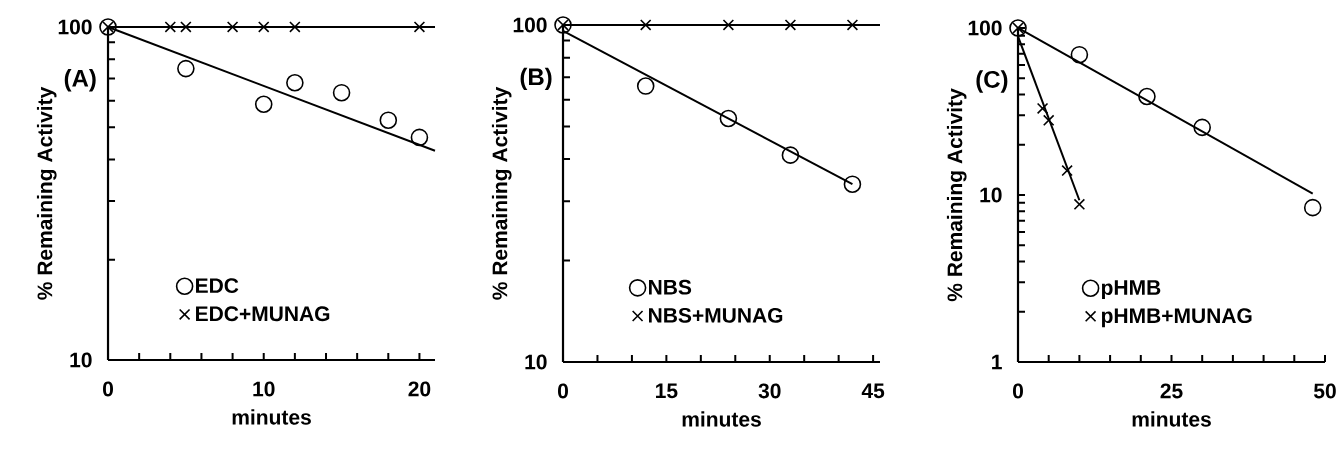 The image size is (1341, 455). I want to click on legend-label: pHMB, so click(1131, 290).